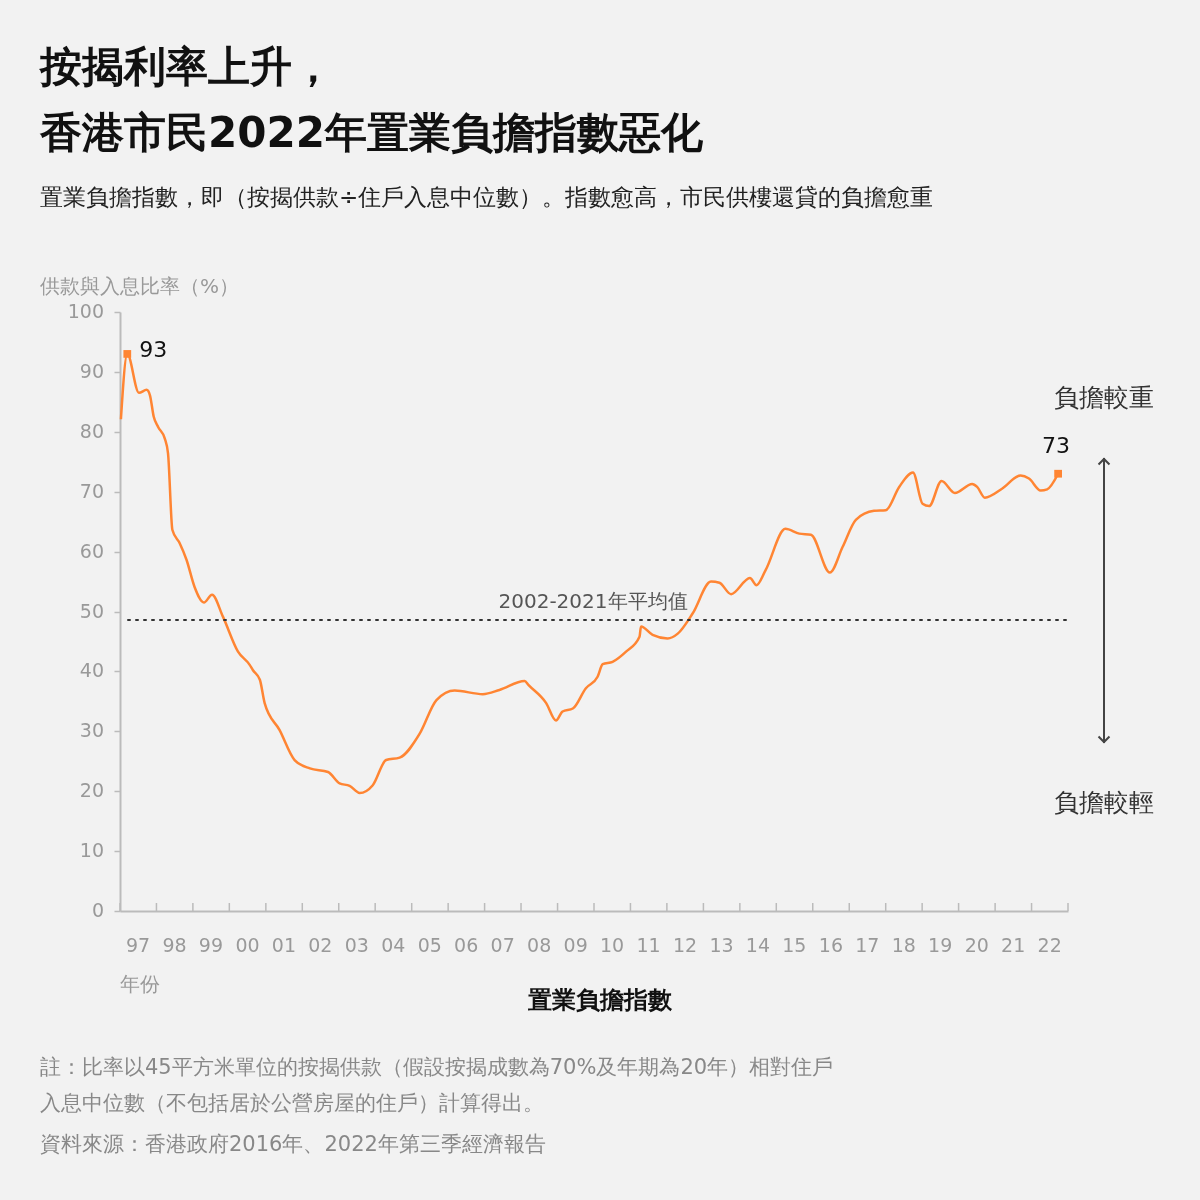 The height and width of the screenshot is (1200, 1200). I want to click on x-tick-label: 13, so click(721, 945).